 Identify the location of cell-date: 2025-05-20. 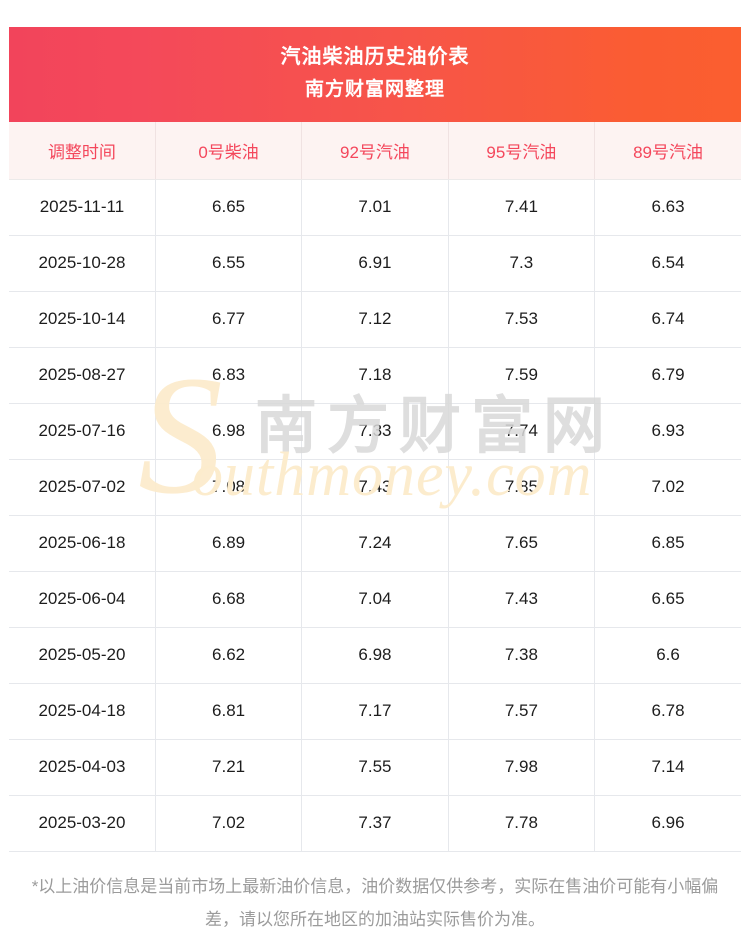
(82, 655).